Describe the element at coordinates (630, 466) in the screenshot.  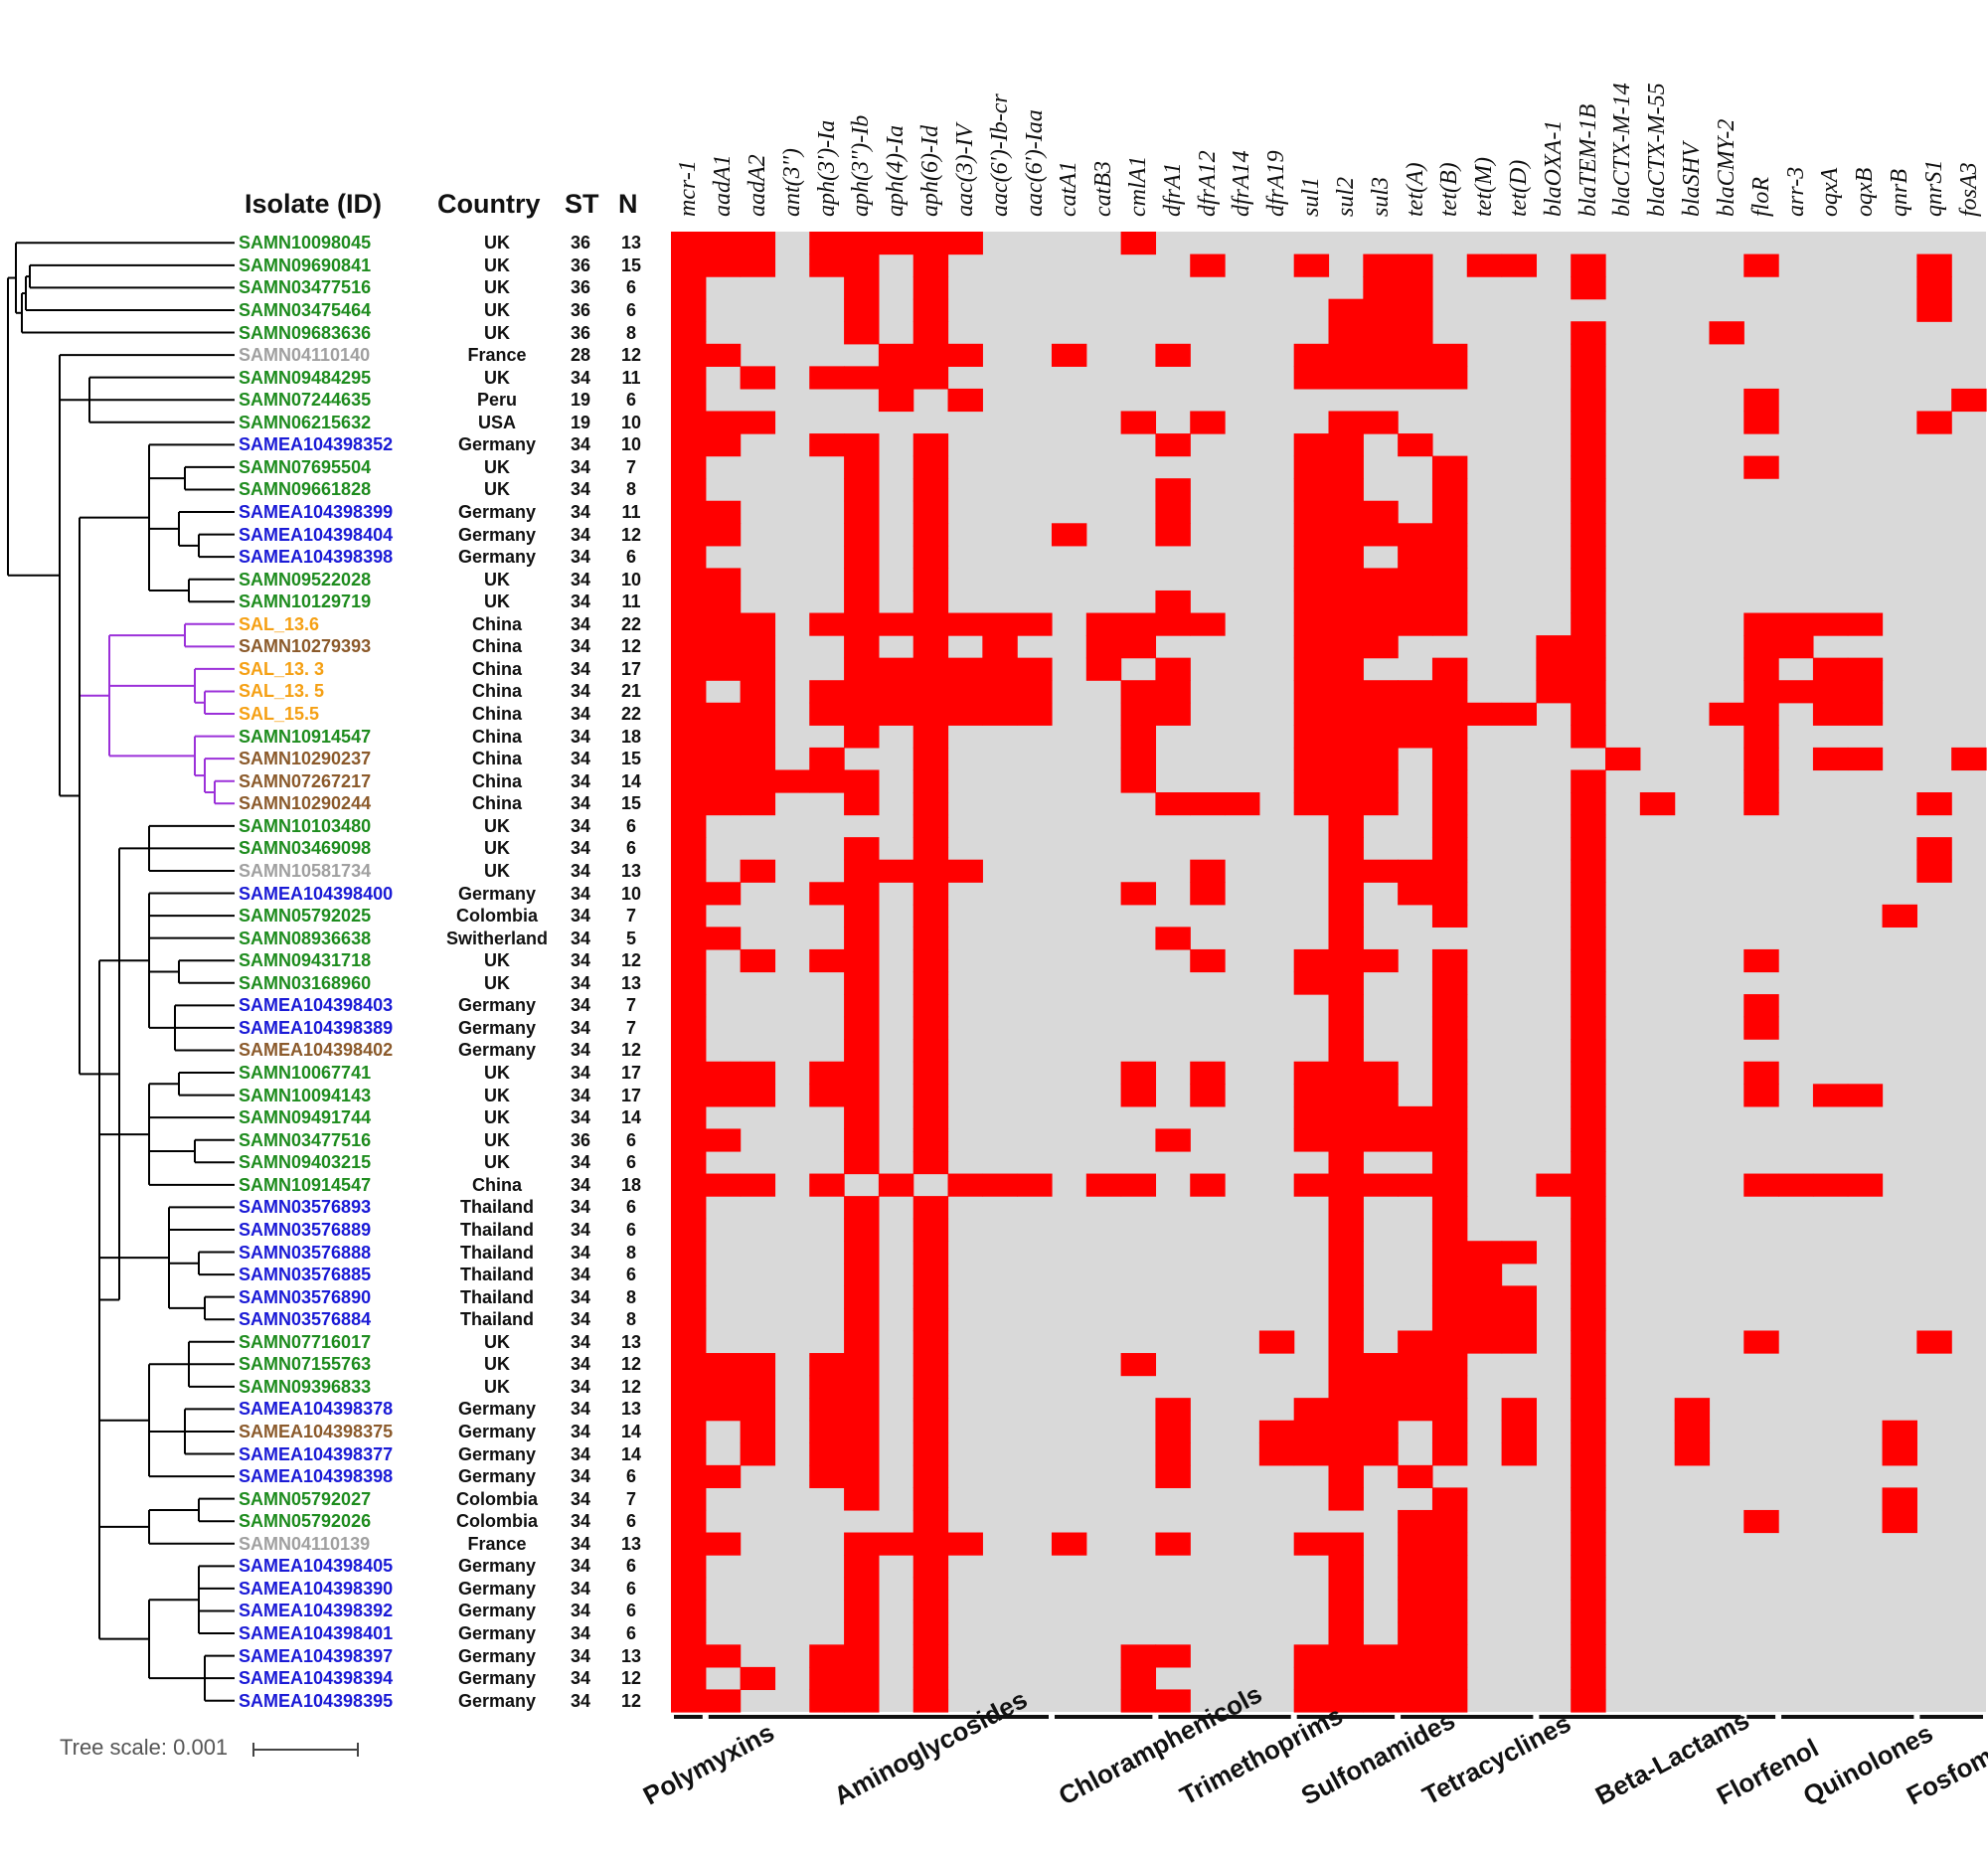
I see `n-cell: 7` at that location.